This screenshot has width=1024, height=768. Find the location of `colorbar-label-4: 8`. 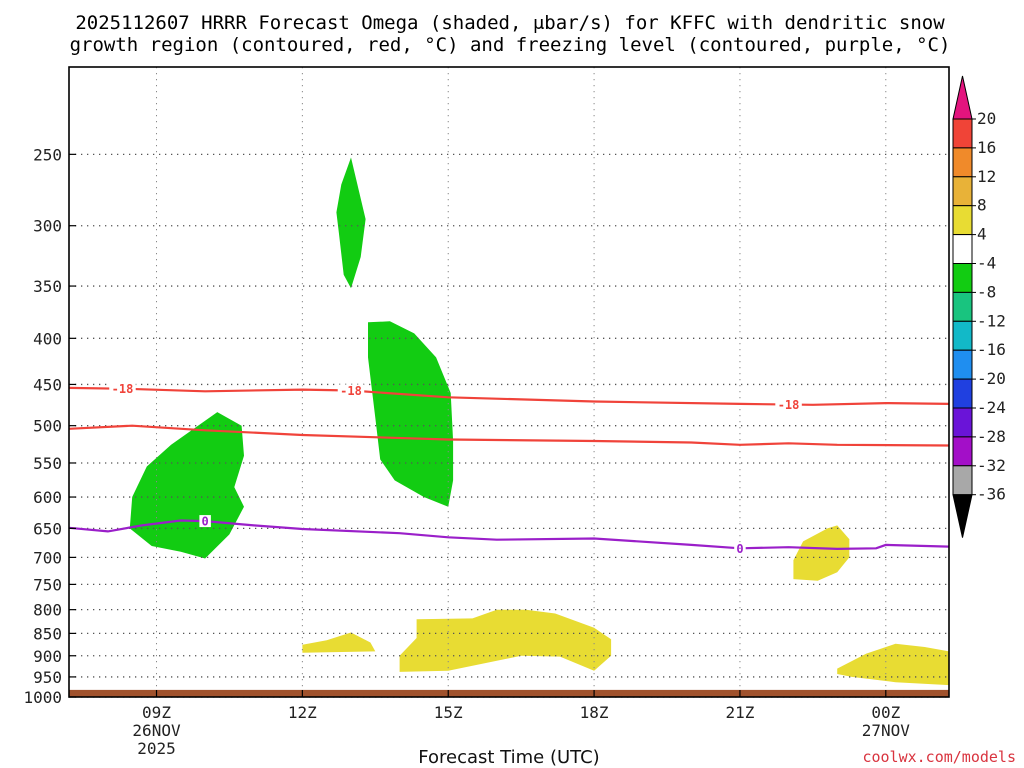

colorbar-label-4: 8 is located at coordinates (982, 205).